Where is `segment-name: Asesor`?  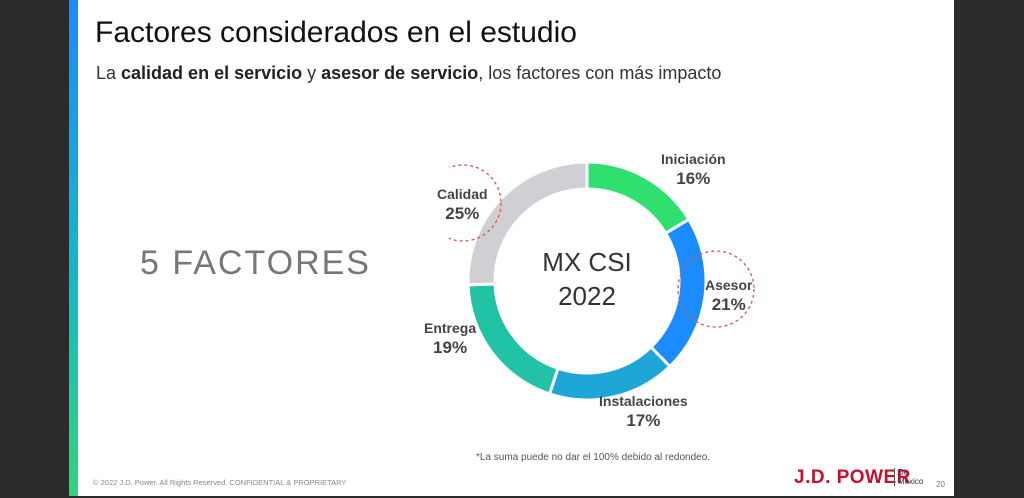
segment-name: Asesor is located at coordinates (729, 285).